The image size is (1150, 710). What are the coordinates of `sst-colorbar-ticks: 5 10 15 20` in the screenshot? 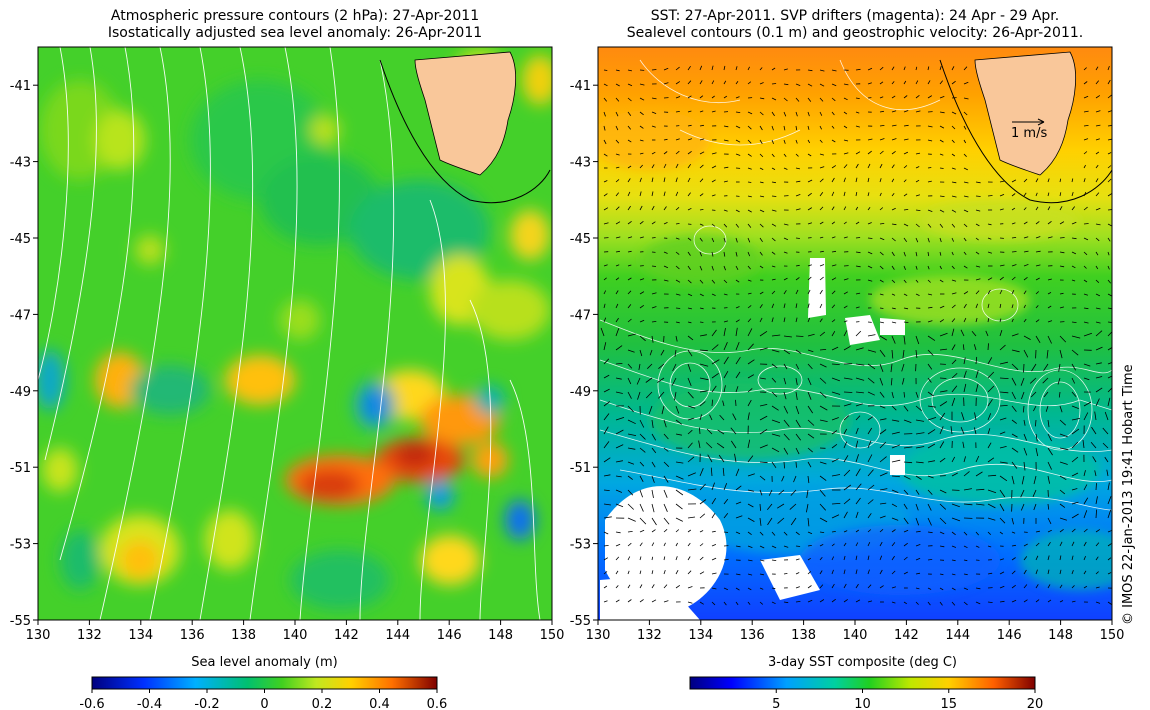 It's located at (907, 699).